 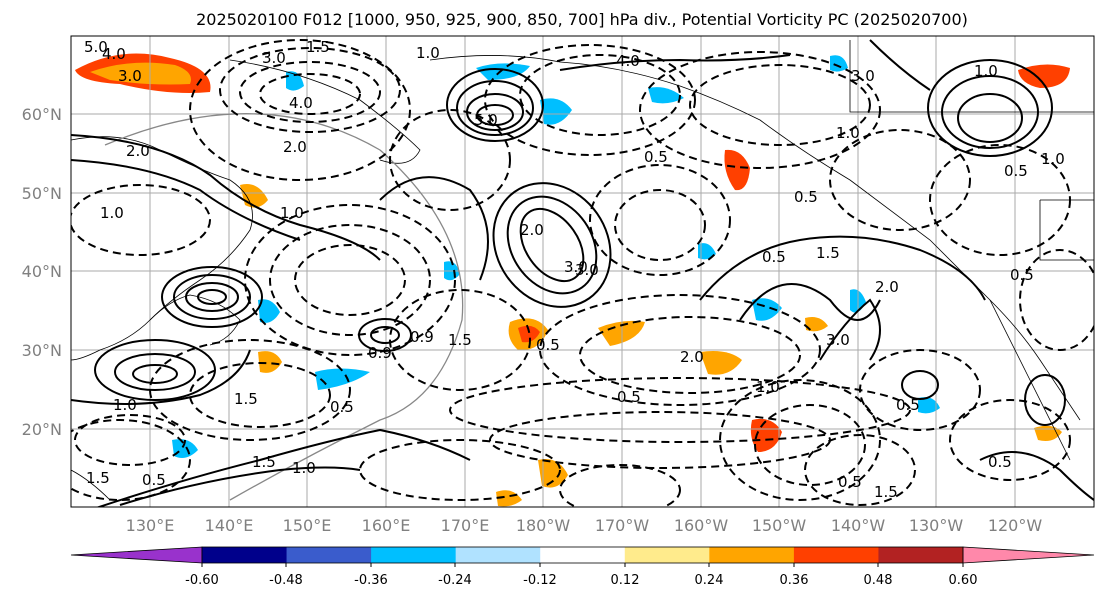 I want to click on colorbar-tick-label: 0.36, so click(x=794, y=580).